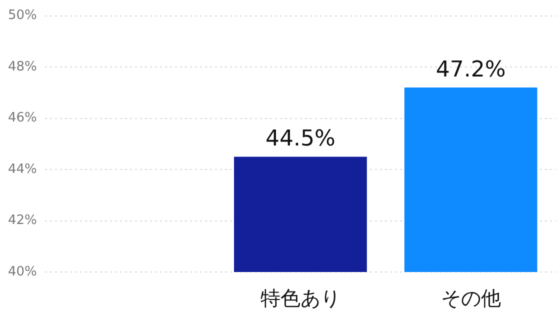  Describe the element at coordinates (22, 16) in the screenshot. I see `y-tick-label: 50%` at that location.